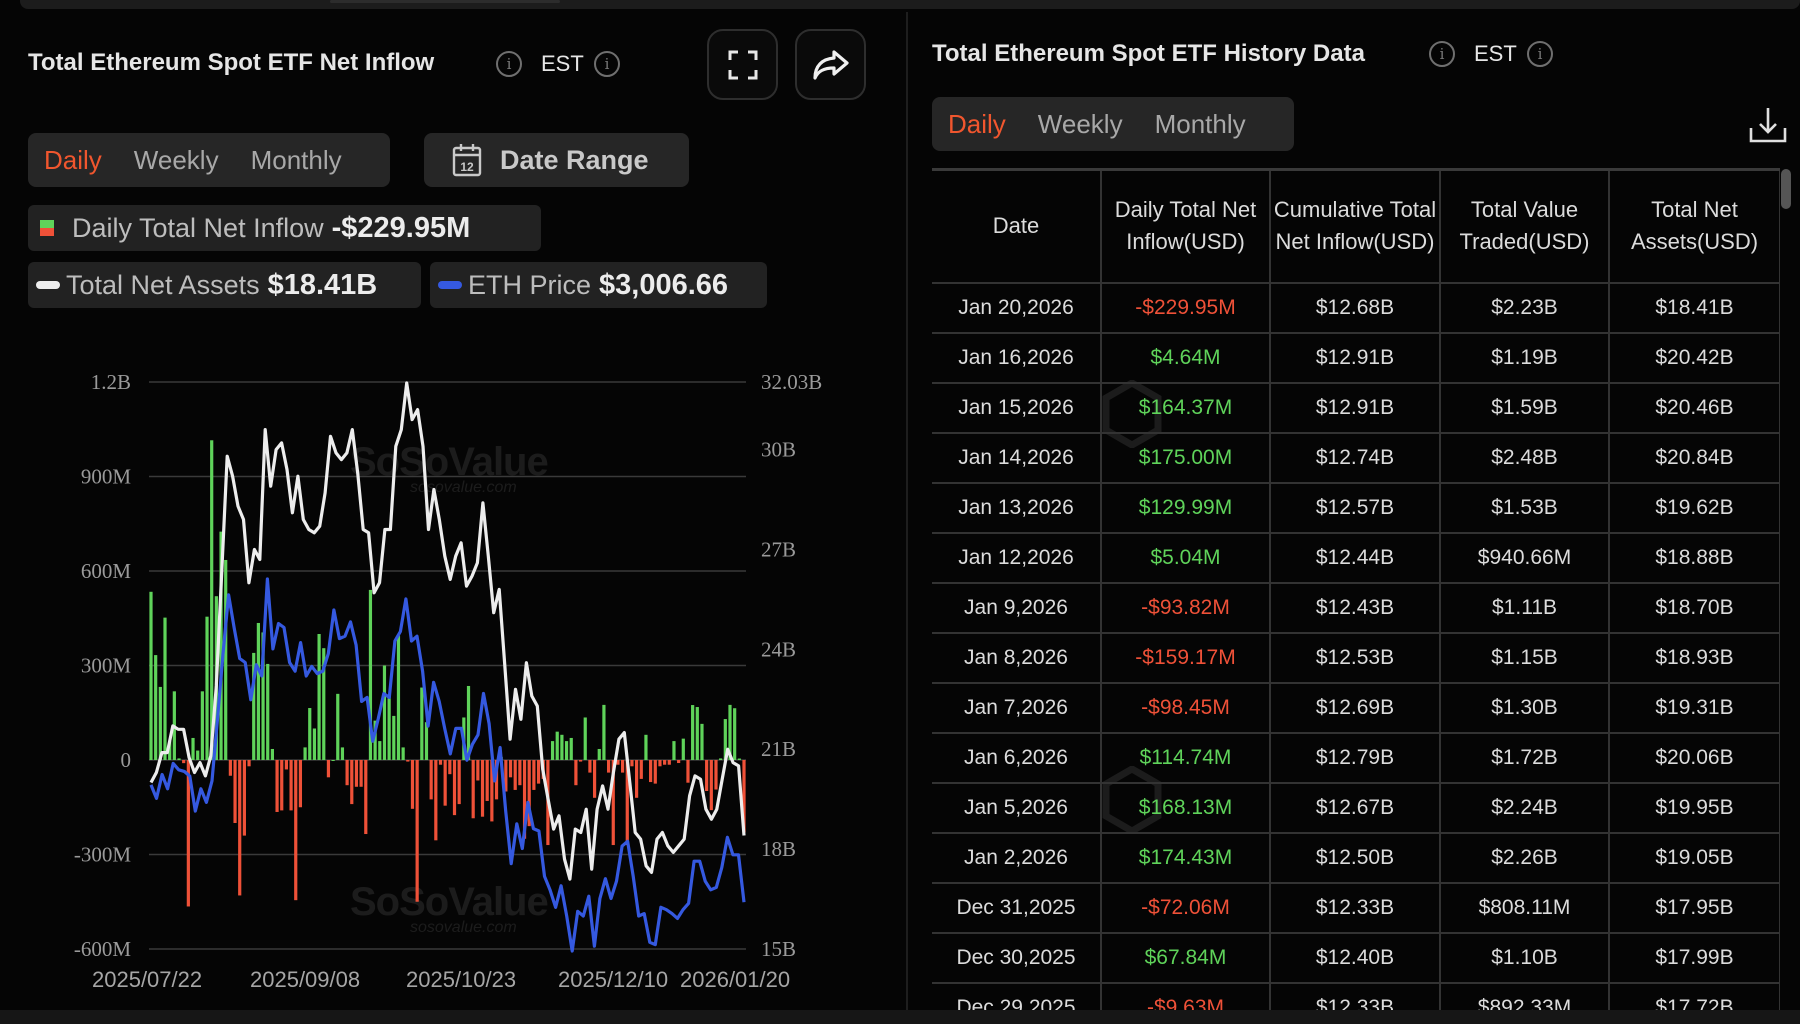  Describe the element at coordinates (1185, 307) in the screenshot. I see `inflow-cell: -$229.95M` at that location.